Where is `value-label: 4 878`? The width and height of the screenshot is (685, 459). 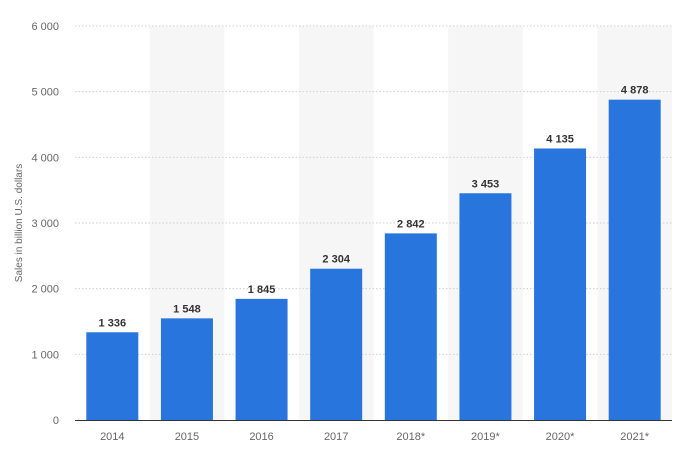 value-label: 4 878 is located at coordinates (635, 91).